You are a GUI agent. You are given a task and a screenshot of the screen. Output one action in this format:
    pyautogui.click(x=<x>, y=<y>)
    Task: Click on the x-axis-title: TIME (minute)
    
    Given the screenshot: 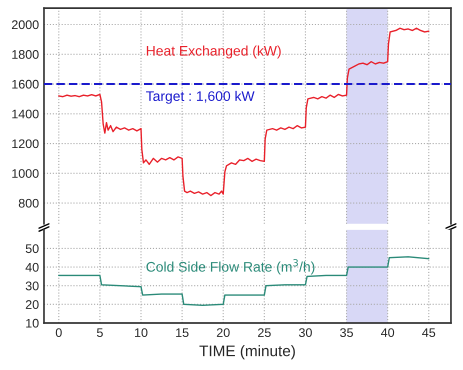 What is the action you would take?
    pyautogui.click(x=247, y=352)
    